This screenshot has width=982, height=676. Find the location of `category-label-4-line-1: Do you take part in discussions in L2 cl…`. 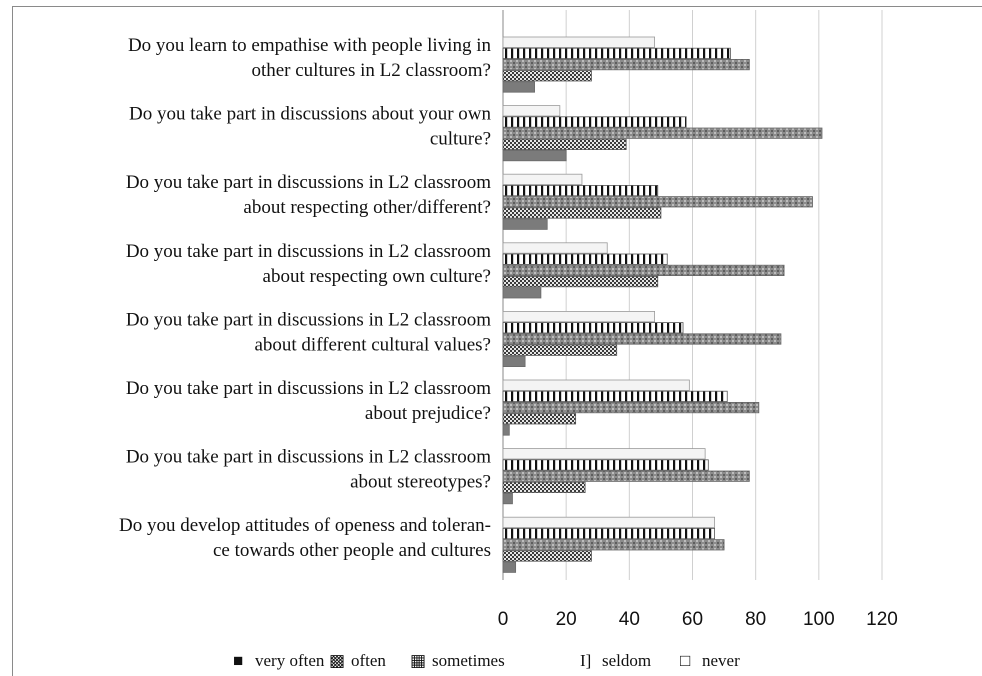

category-label-4-line-1: Do you take part in discussions in L2 cl… is located at coordinates (308, 251).